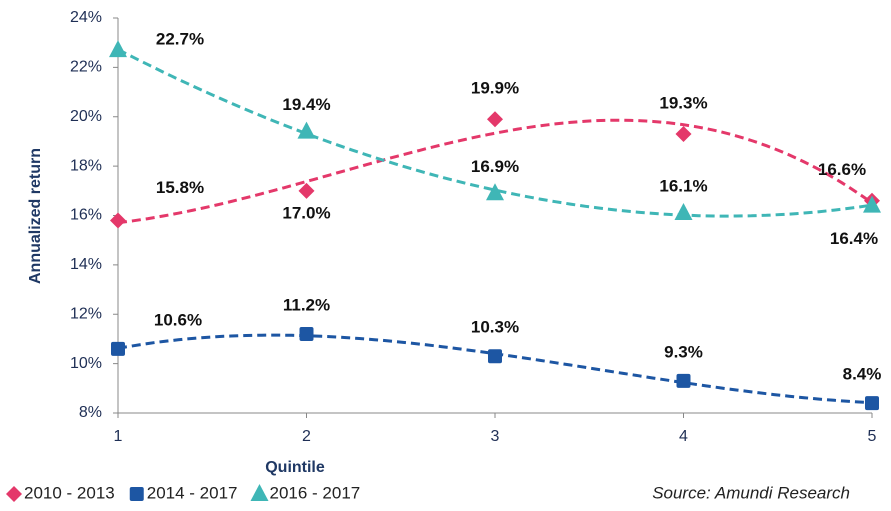 The width and height of the screenshot is (891, 511). Describe the element at coordinates (495, 88) in the screenshot. I see `data-label: 19.9%` at that location.